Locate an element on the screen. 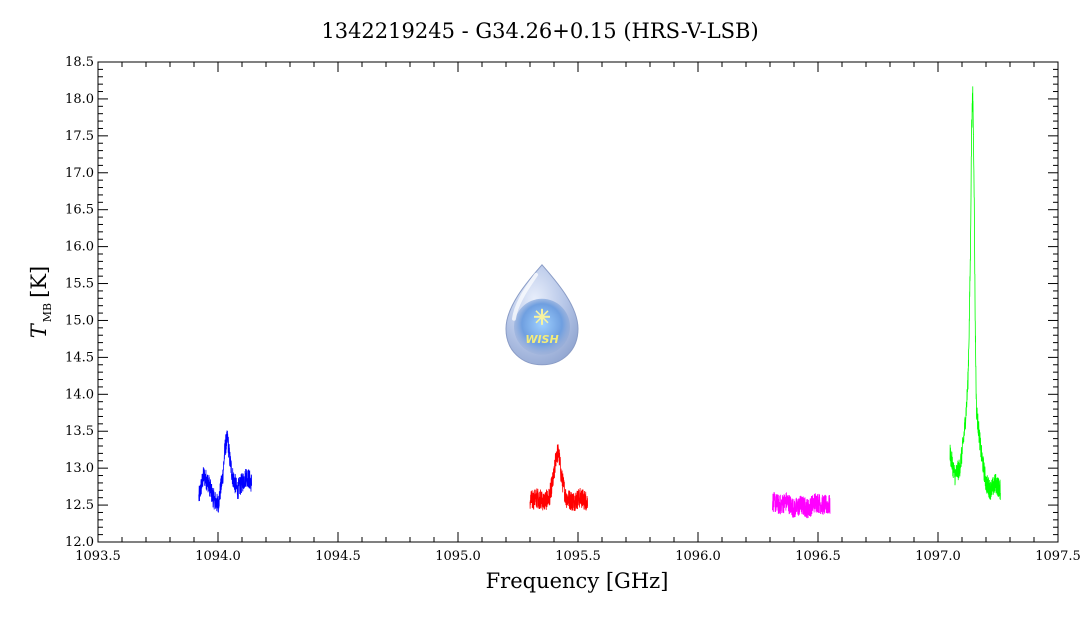  x-tick-label: 1094.0 is located at coordinates (218, 556).